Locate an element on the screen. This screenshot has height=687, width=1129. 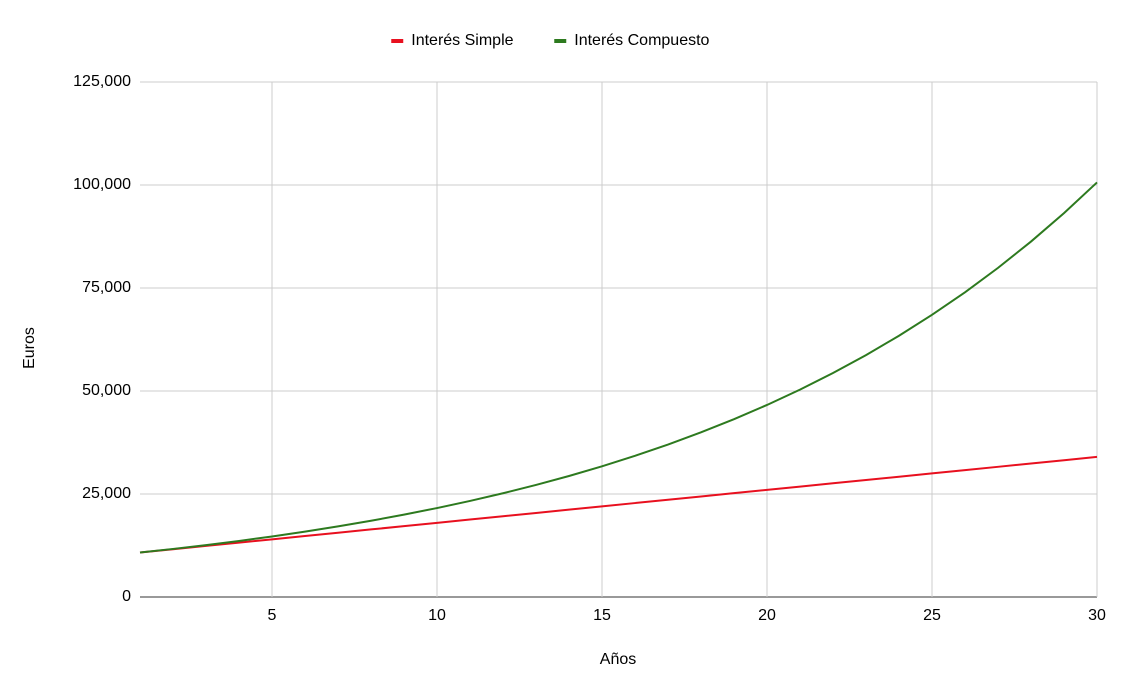
y-axis-title: Euros is located at coordinates (29, 348).